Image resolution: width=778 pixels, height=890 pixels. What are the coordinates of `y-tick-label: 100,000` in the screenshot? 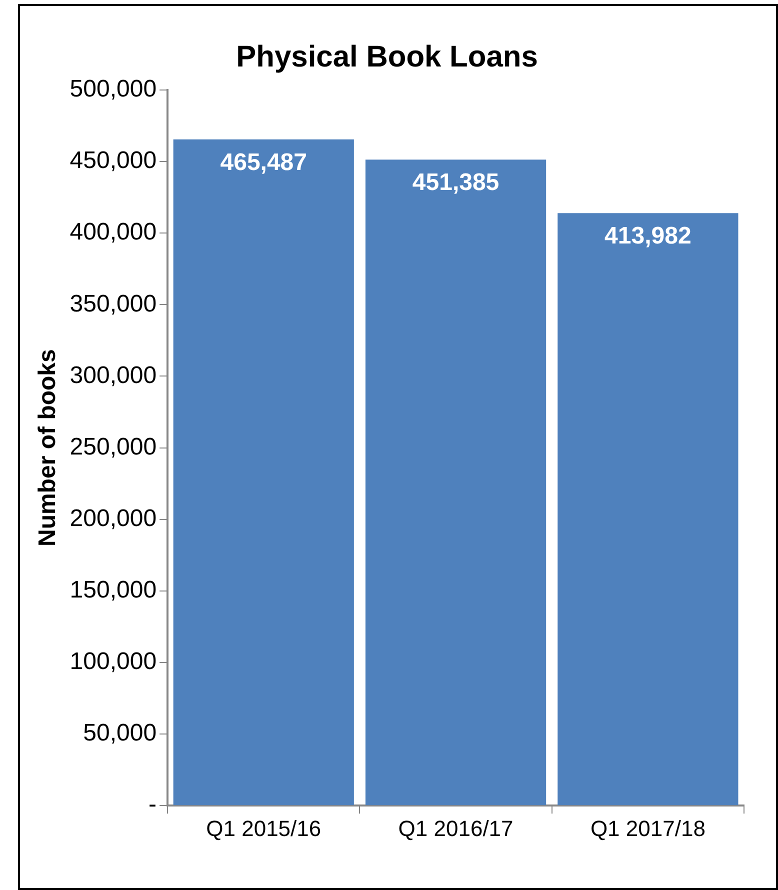 It's located at (113, 662).